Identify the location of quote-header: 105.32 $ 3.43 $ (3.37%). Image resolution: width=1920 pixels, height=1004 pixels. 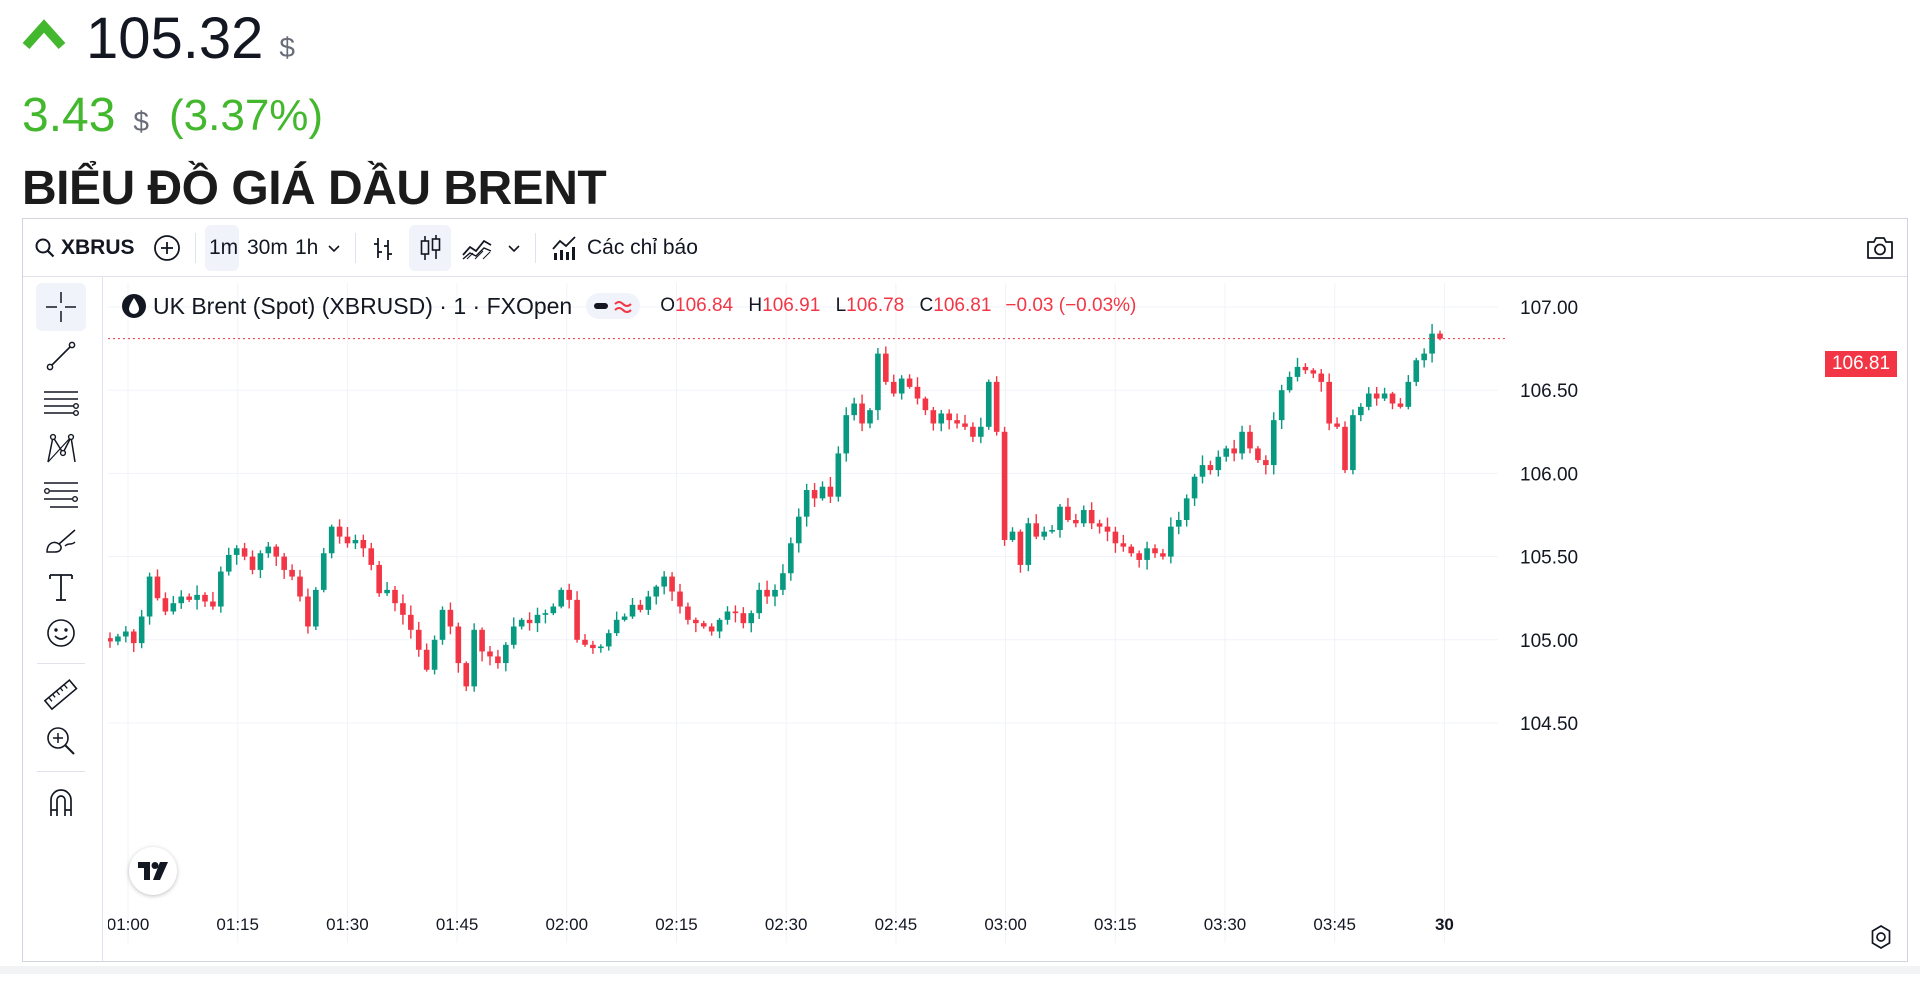
(172, 75).